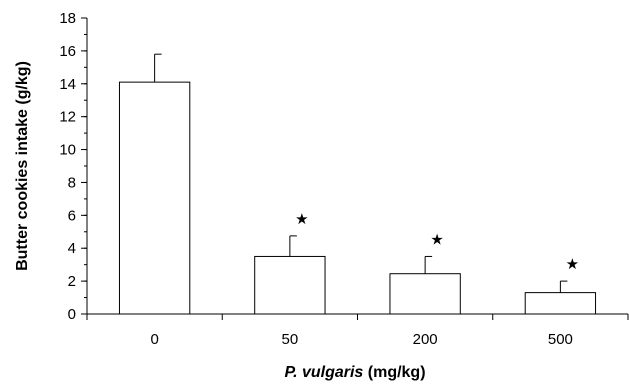 This screenshot has width=629, height=385. Describe the element at coordinates (154, 339) in the screenshot. I see `x-tick-label: 0` at that location.